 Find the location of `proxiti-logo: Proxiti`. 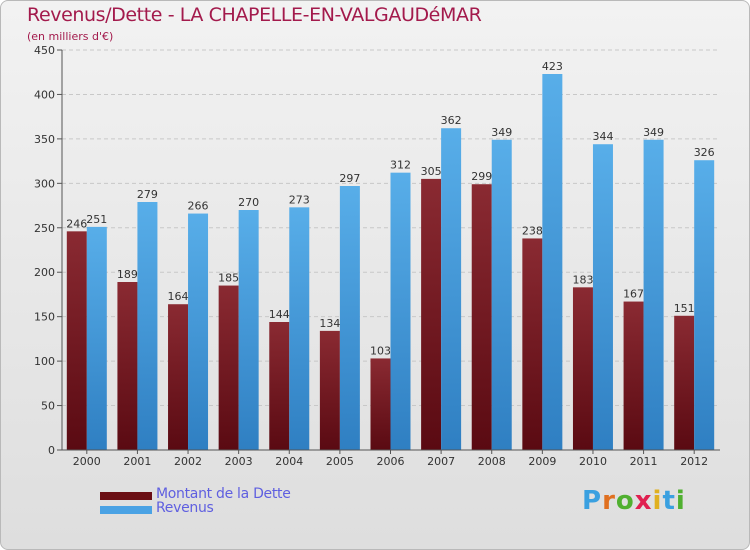

proxiti-logo: Proxiti is located at coordinates (634, 501).